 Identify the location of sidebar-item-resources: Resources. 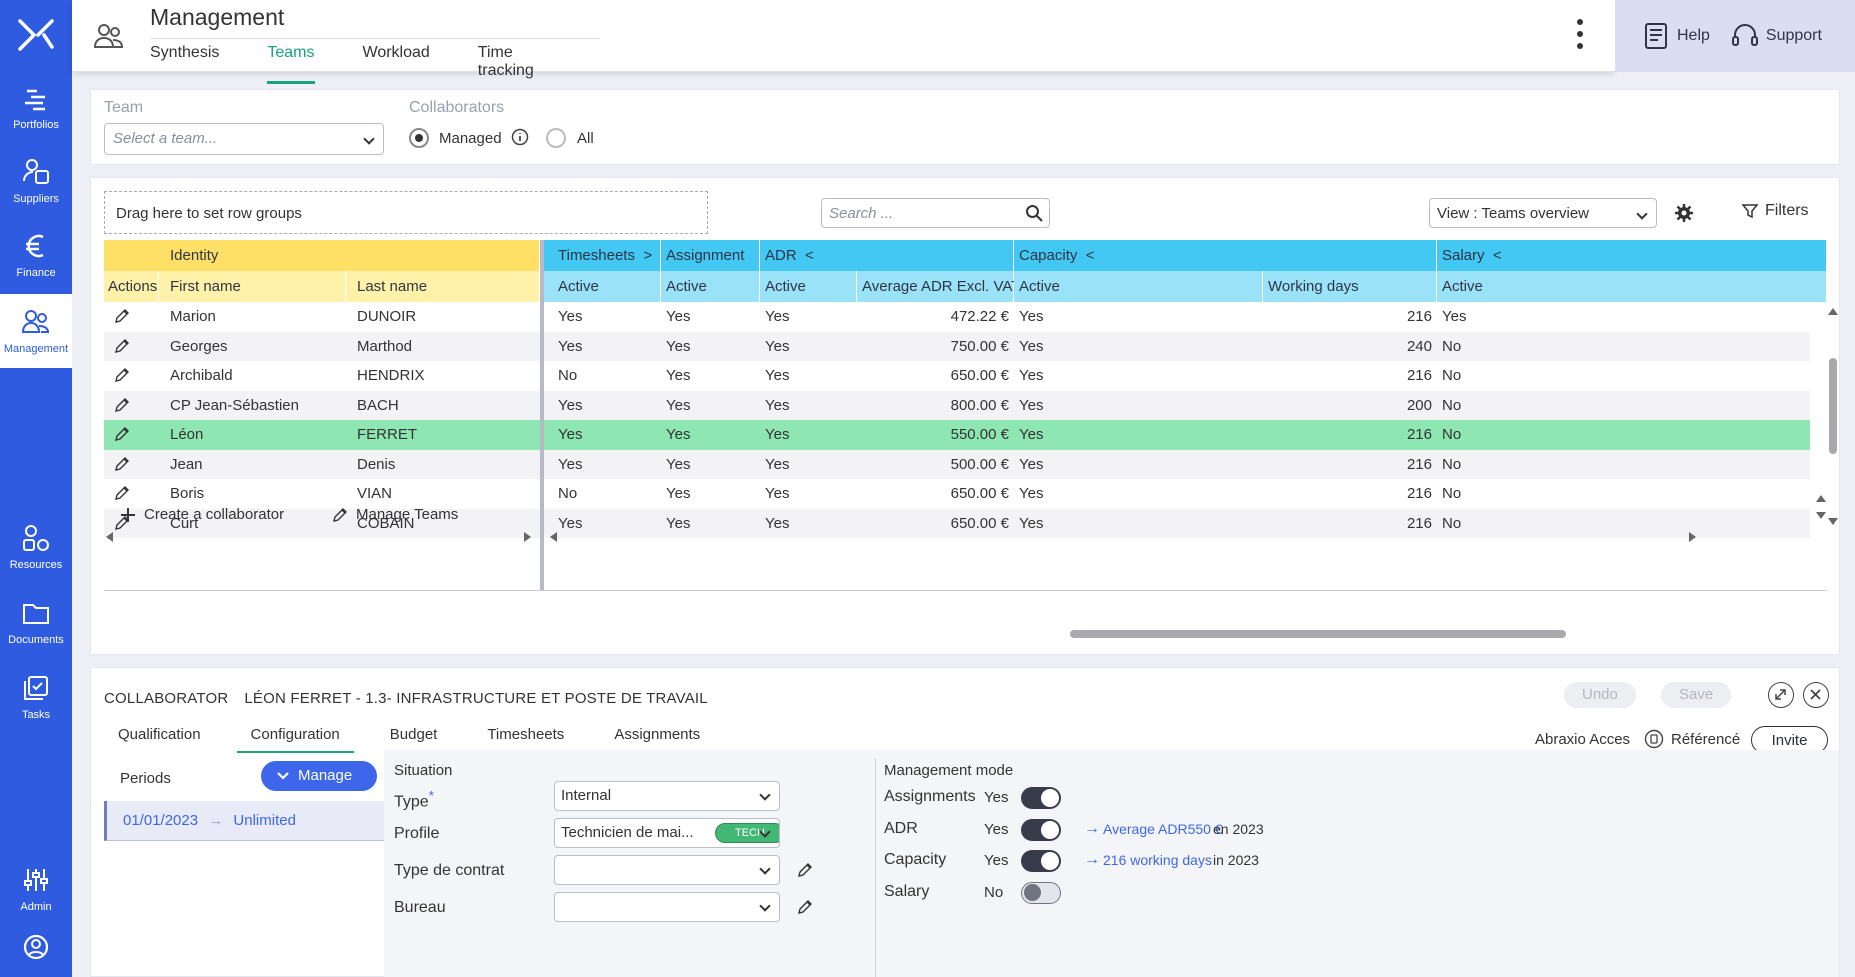
(36, 547).